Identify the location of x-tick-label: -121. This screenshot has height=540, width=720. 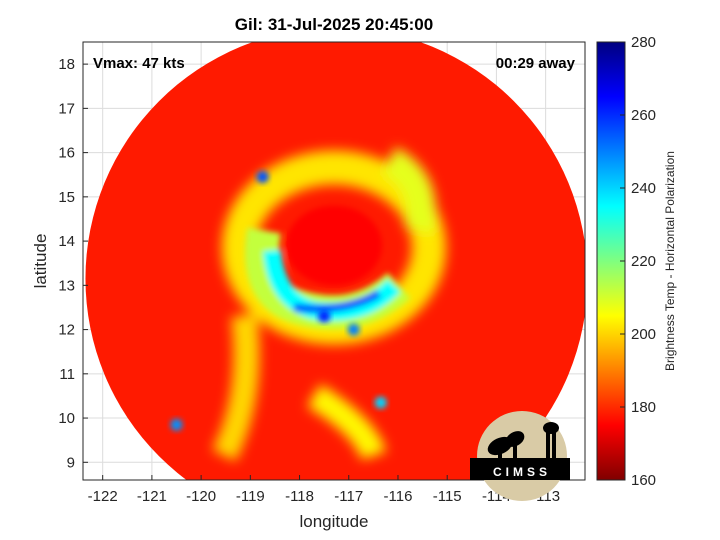
(152, 496).